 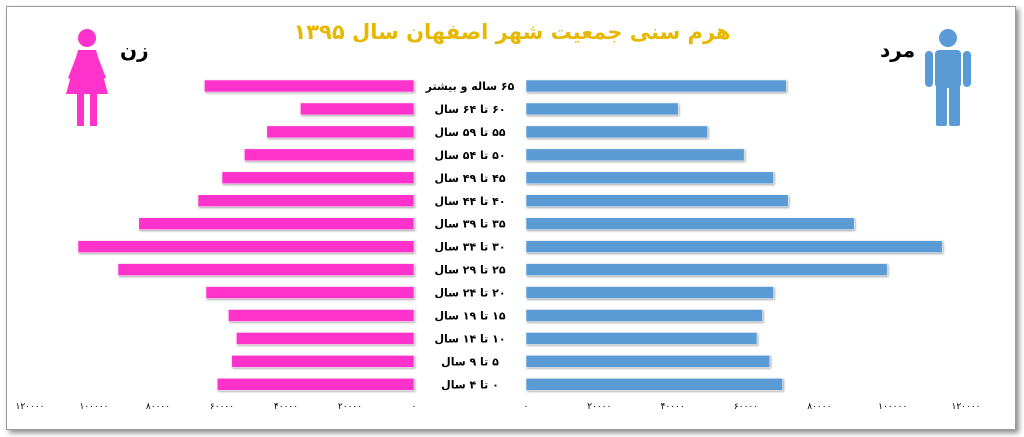 What do you see at coordinates (469, 247) in the screenshot?
I see `age-group-label: ۳۰ تا ۳۴ سال` at bounding box center [469, 247].